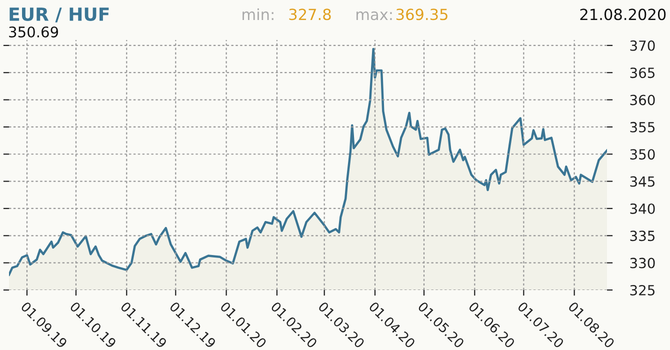 This screenshot has width=670, height=350. Describe the element at coordinates (642, 127) in the screenshot. I see `y-tick-label: 355` at that location.